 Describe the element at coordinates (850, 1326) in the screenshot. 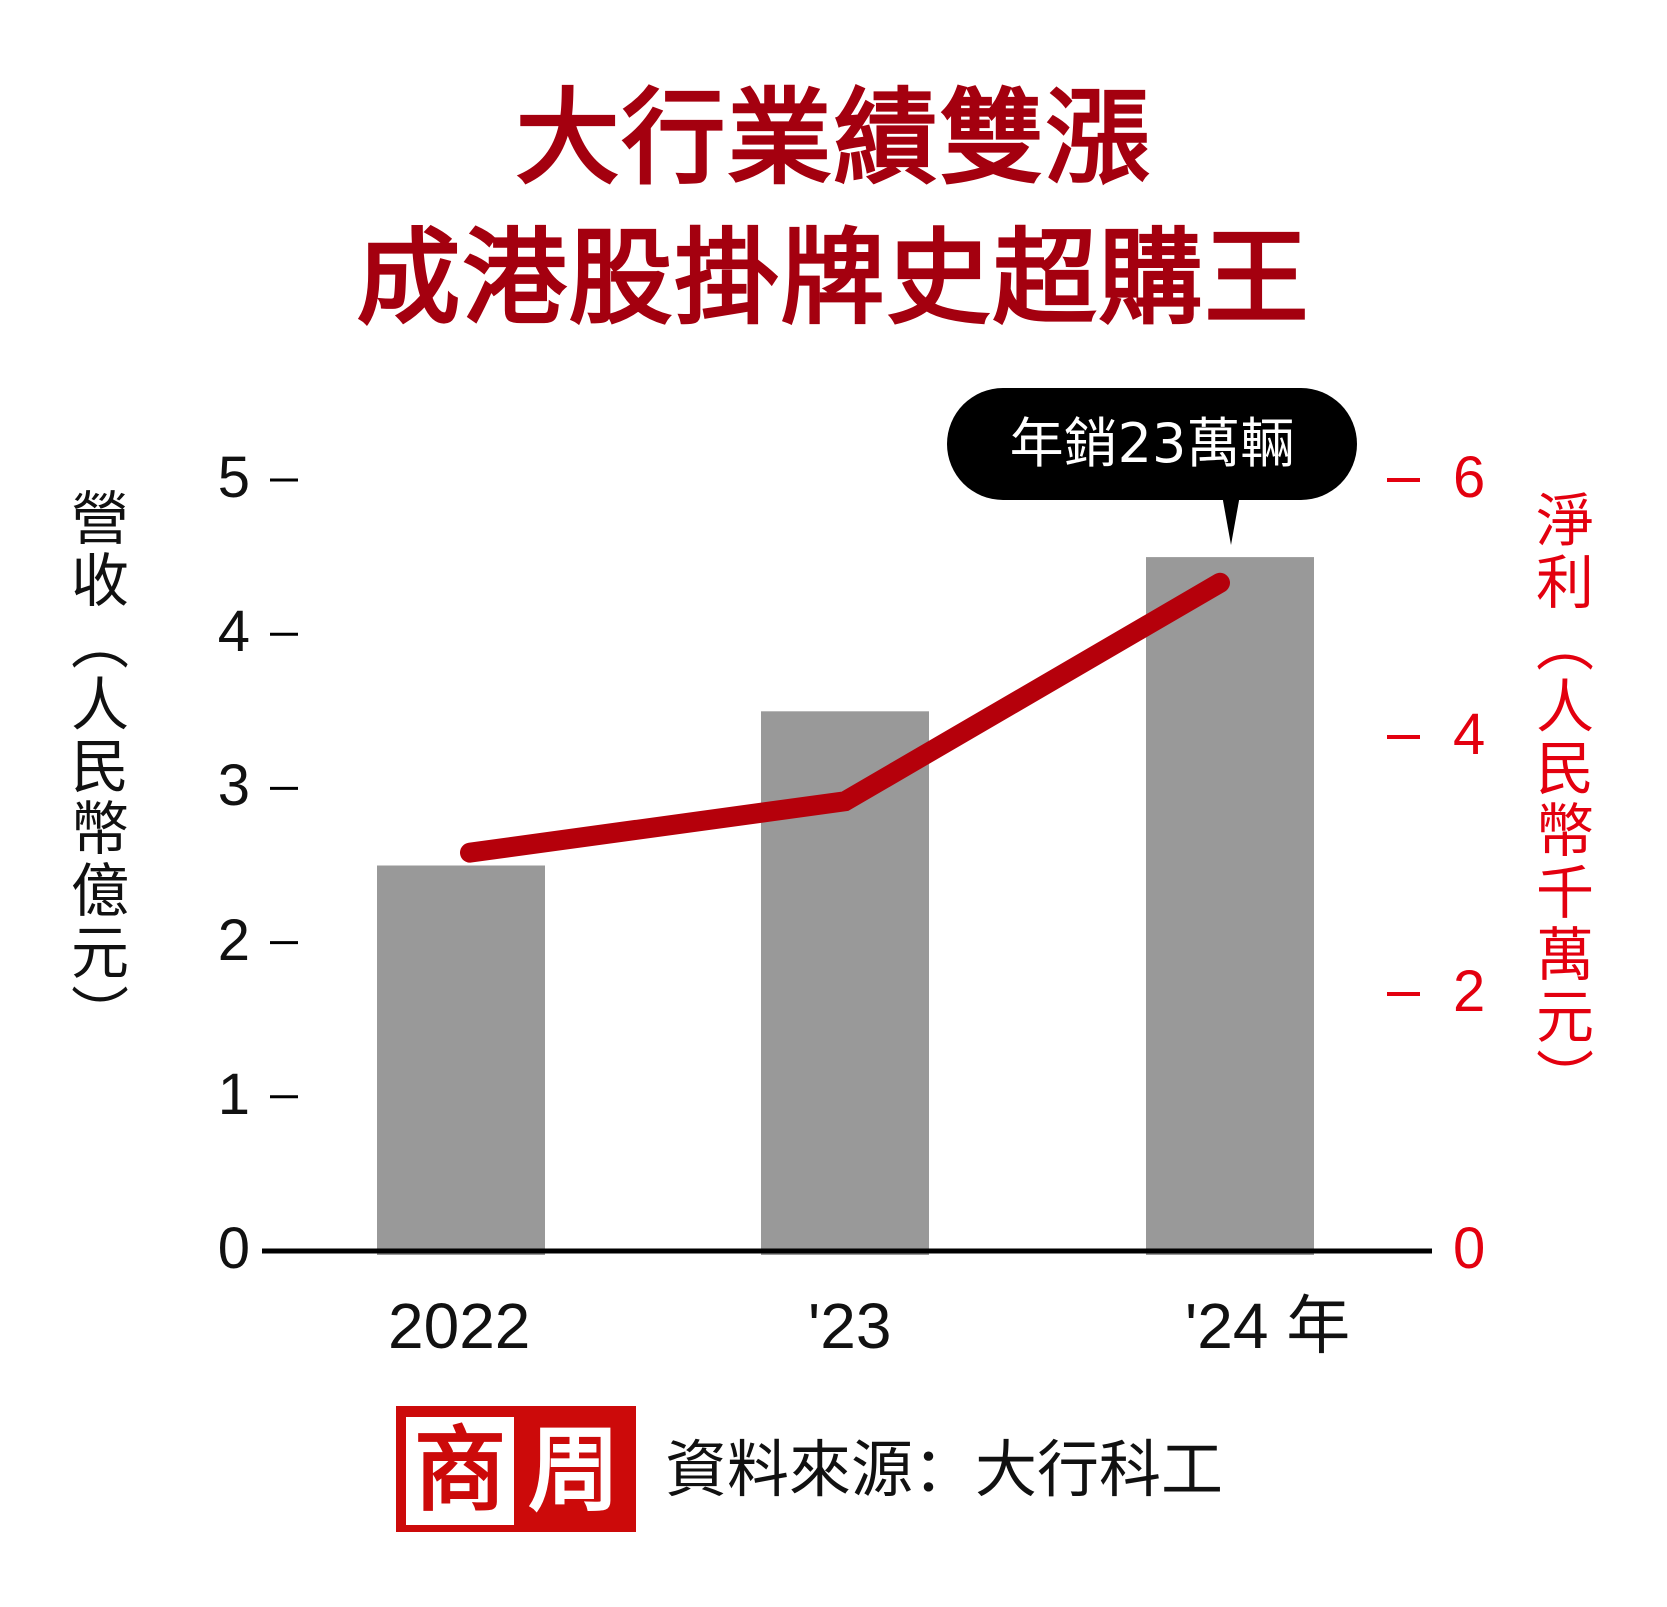

I see `x-tick-label: '23` at that location.